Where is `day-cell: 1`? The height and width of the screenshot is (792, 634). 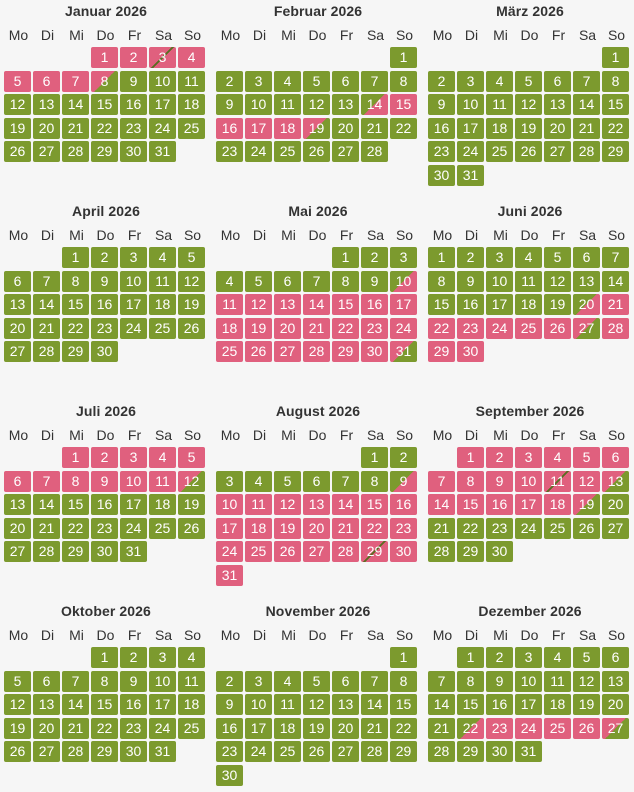
day-cell: 1 is located at coordinates (345, 257).